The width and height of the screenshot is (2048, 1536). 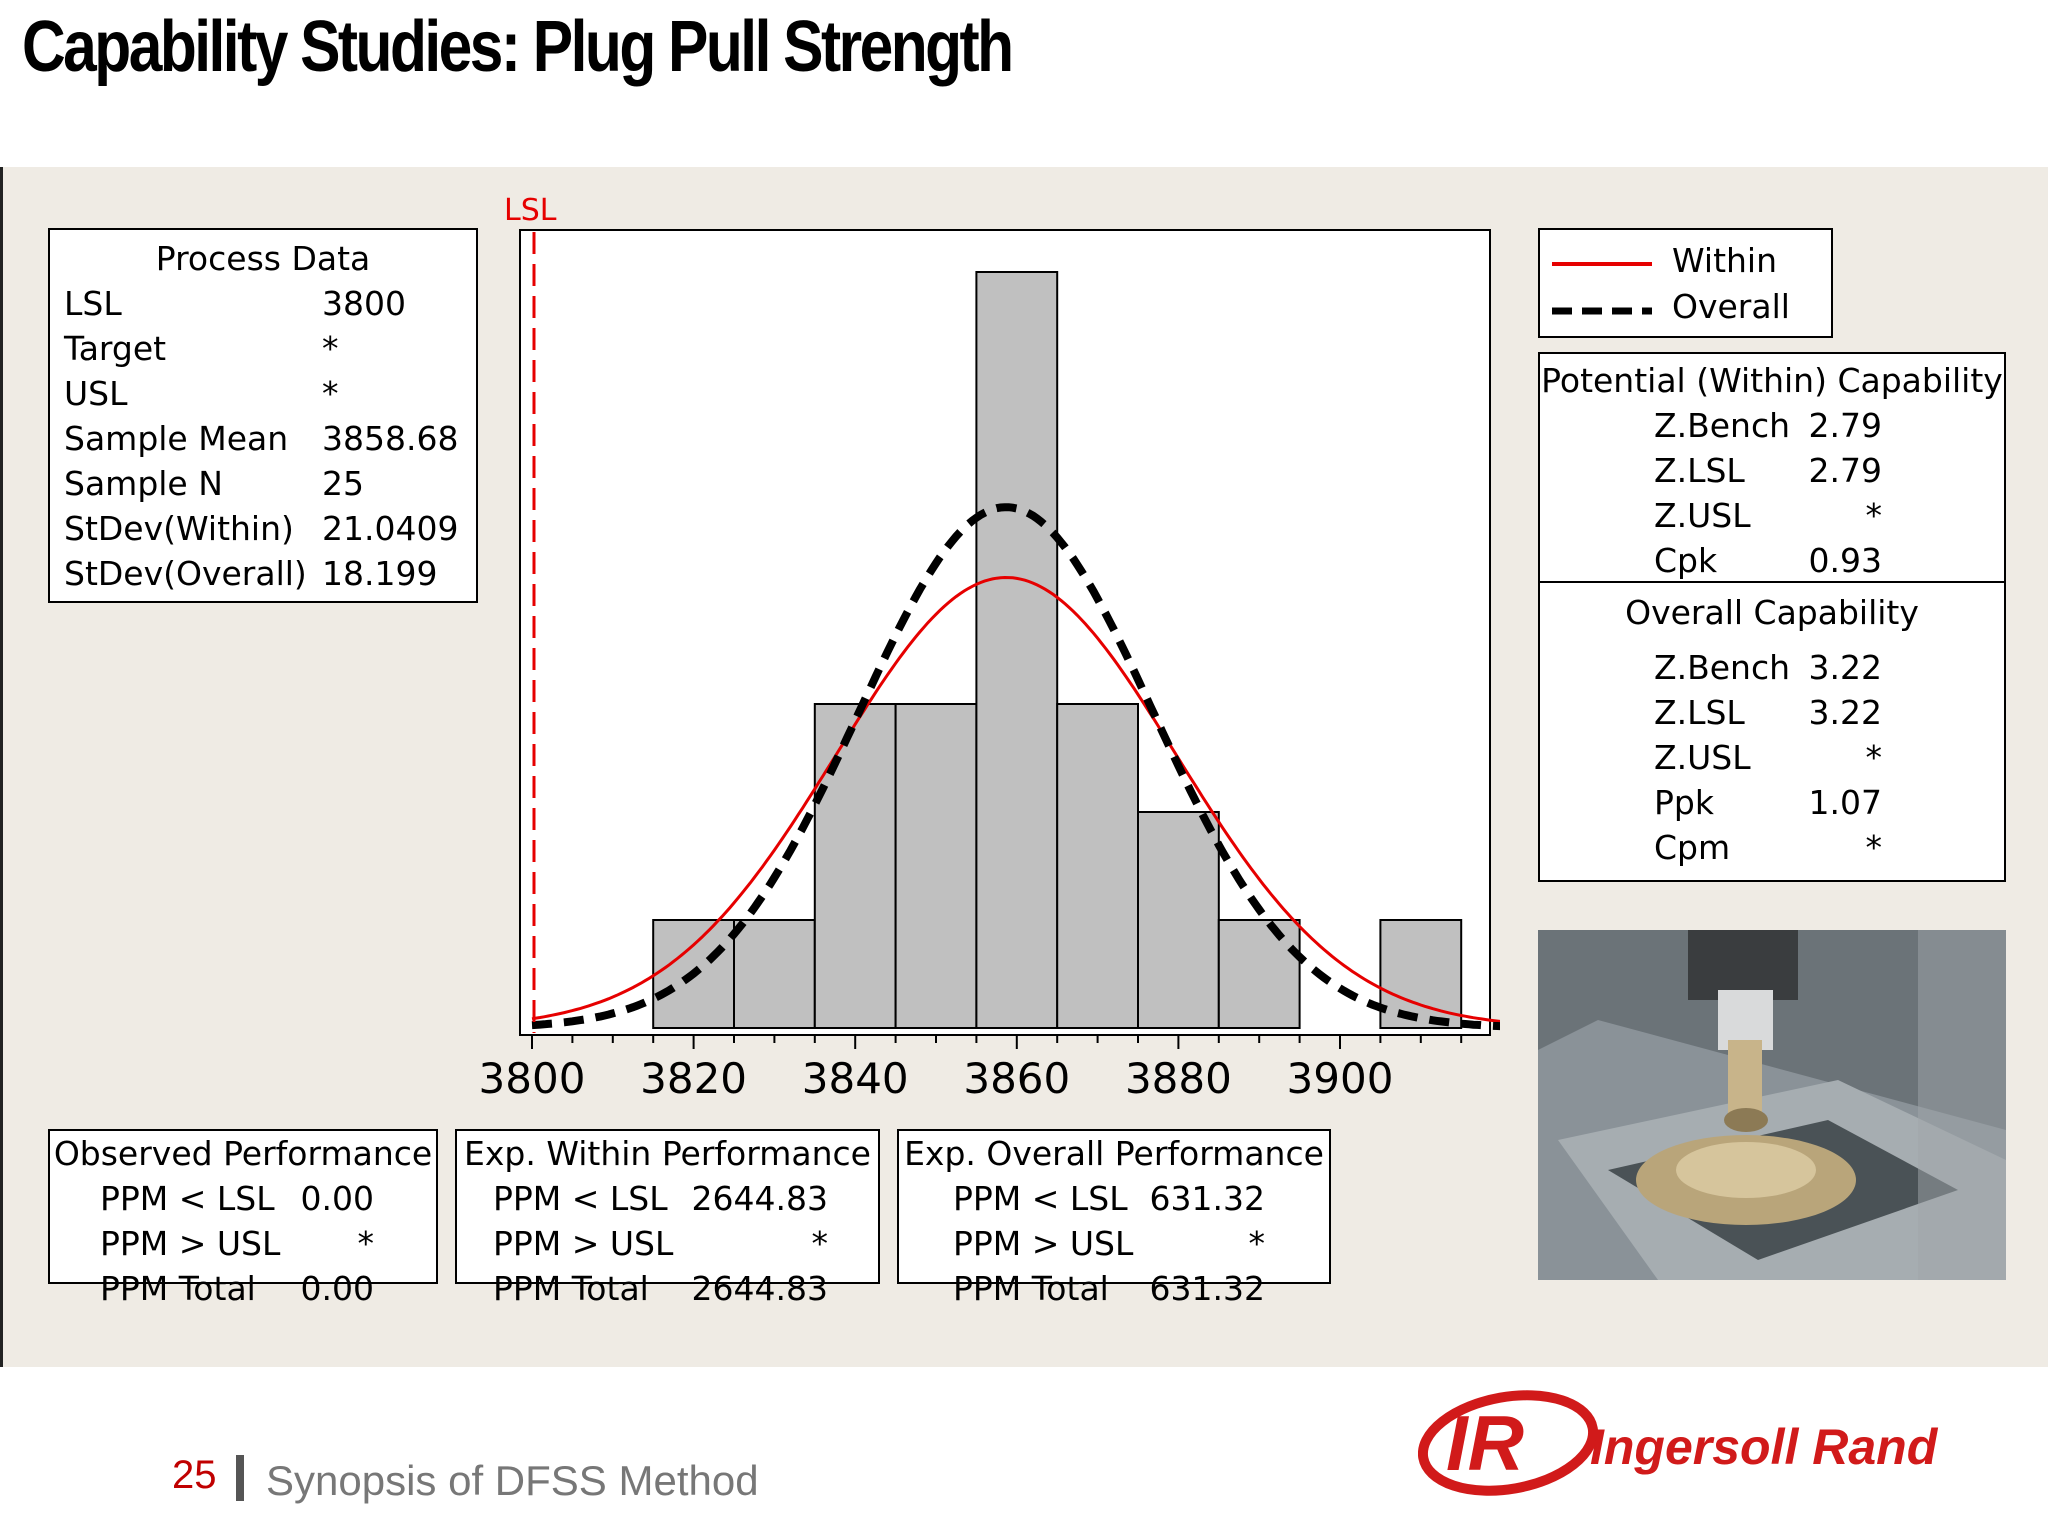 What do you see at coordinates (364, 303) in the screenshot?
I see `stat-value: 3800` at bounding box center [364, 303].